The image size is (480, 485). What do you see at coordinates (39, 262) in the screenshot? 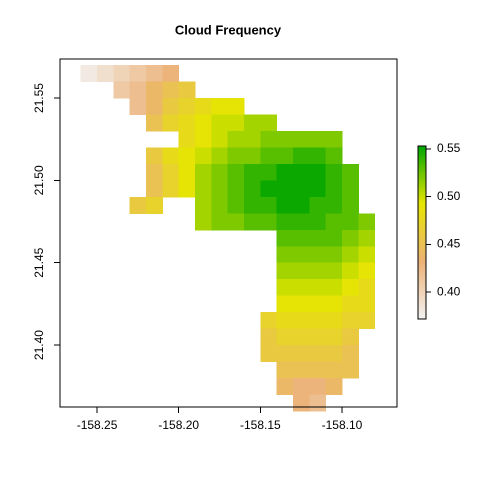
I see `y-tick-label: 21.45` at bounding box center [39, 262].